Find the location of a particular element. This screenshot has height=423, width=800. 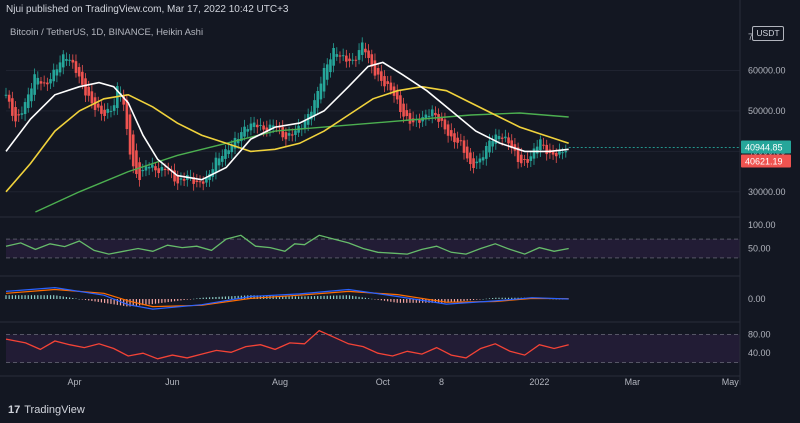

prev-price-tag-box is located at coordinates (766, 161).